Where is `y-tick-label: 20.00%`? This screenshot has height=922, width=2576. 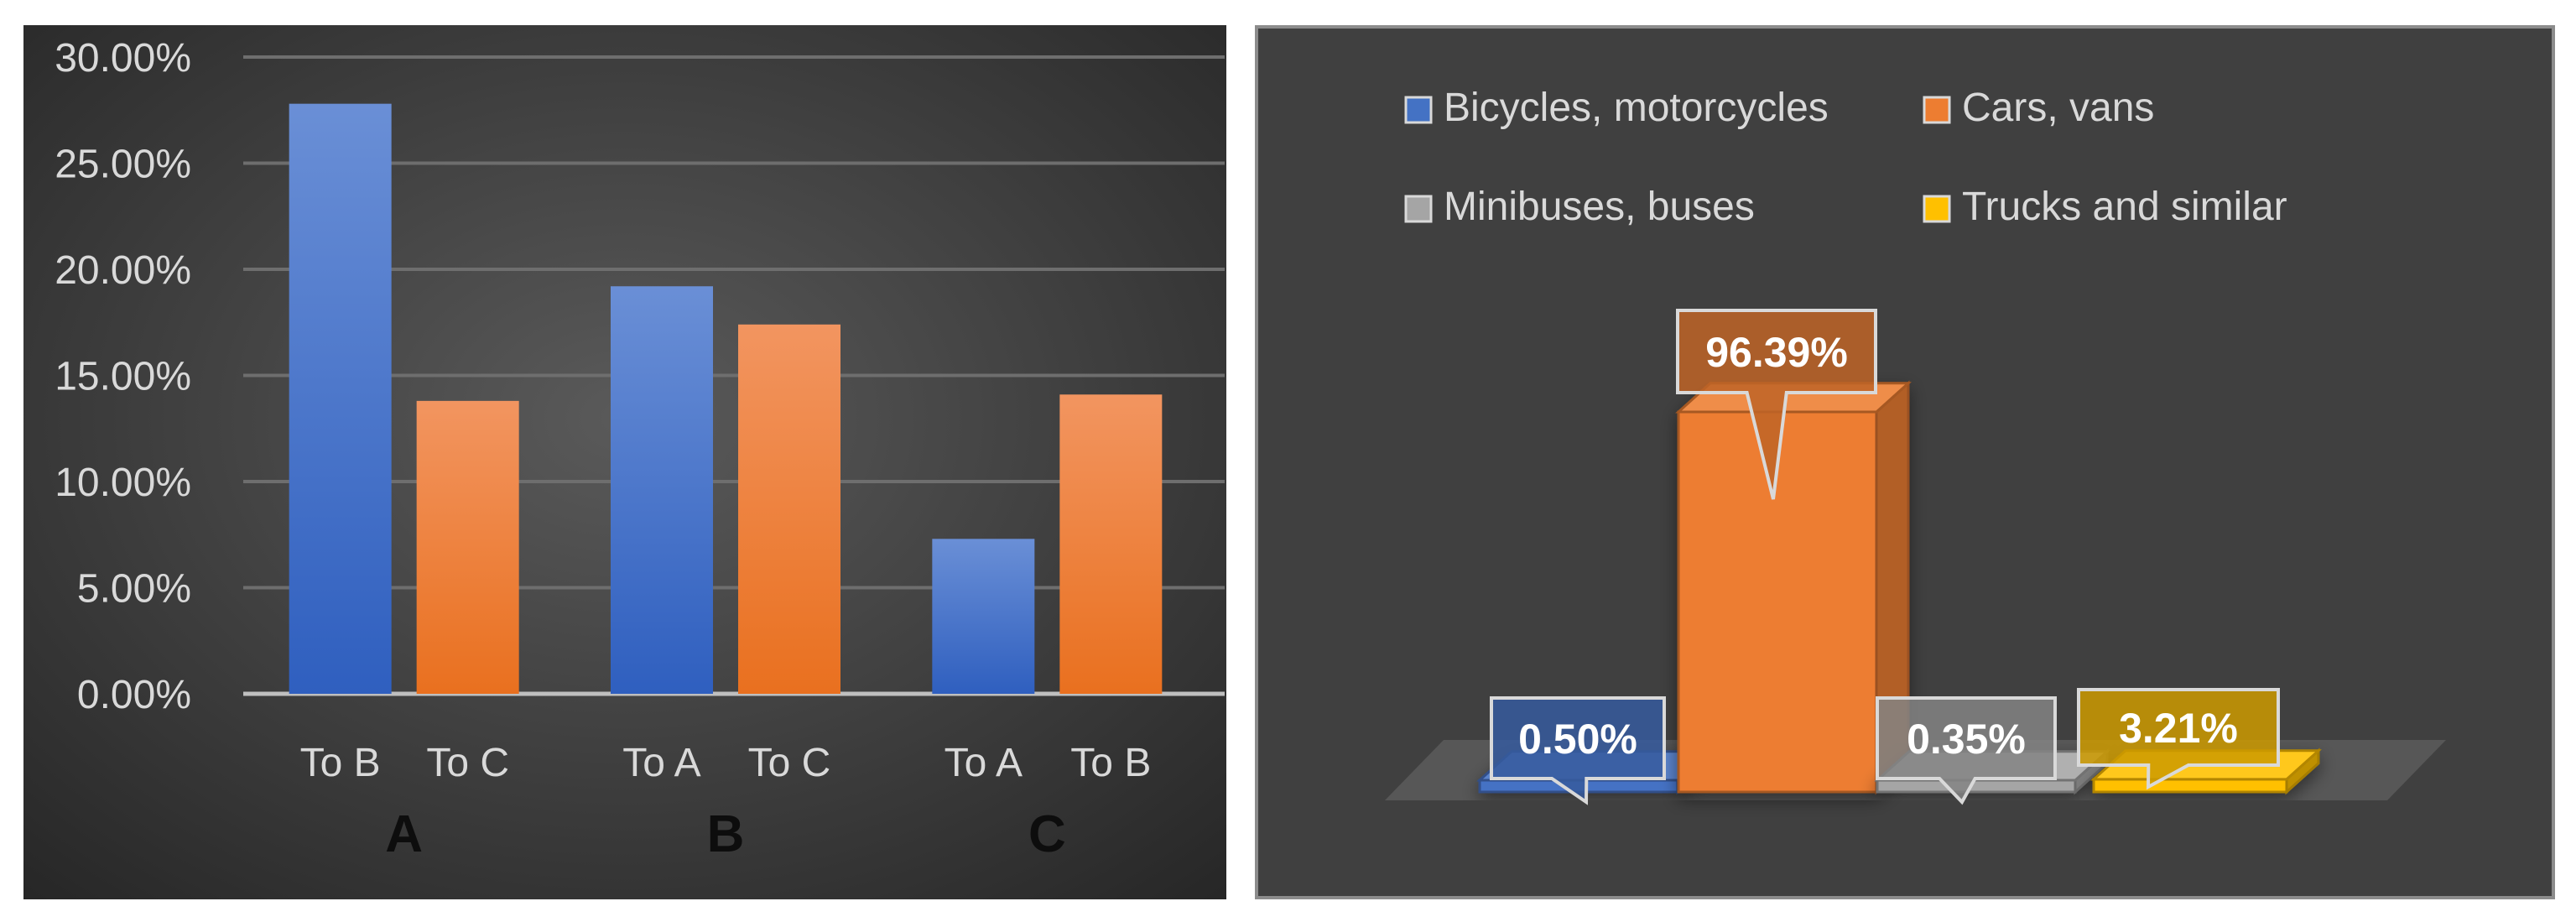 y-tick-label: 20.00% is located at coordinates (123, 270).